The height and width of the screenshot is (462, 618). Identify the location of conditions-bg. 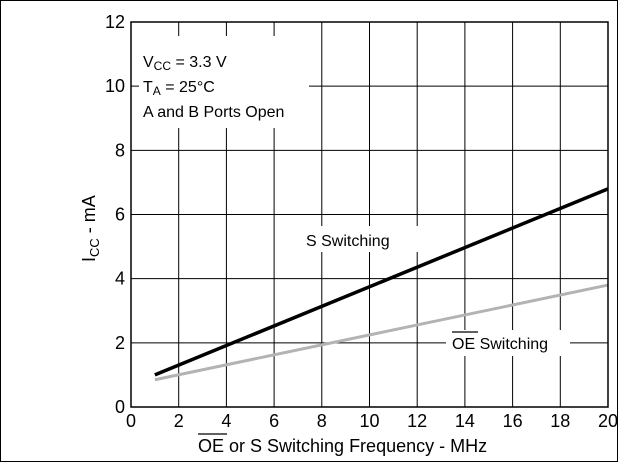
(224, 82).